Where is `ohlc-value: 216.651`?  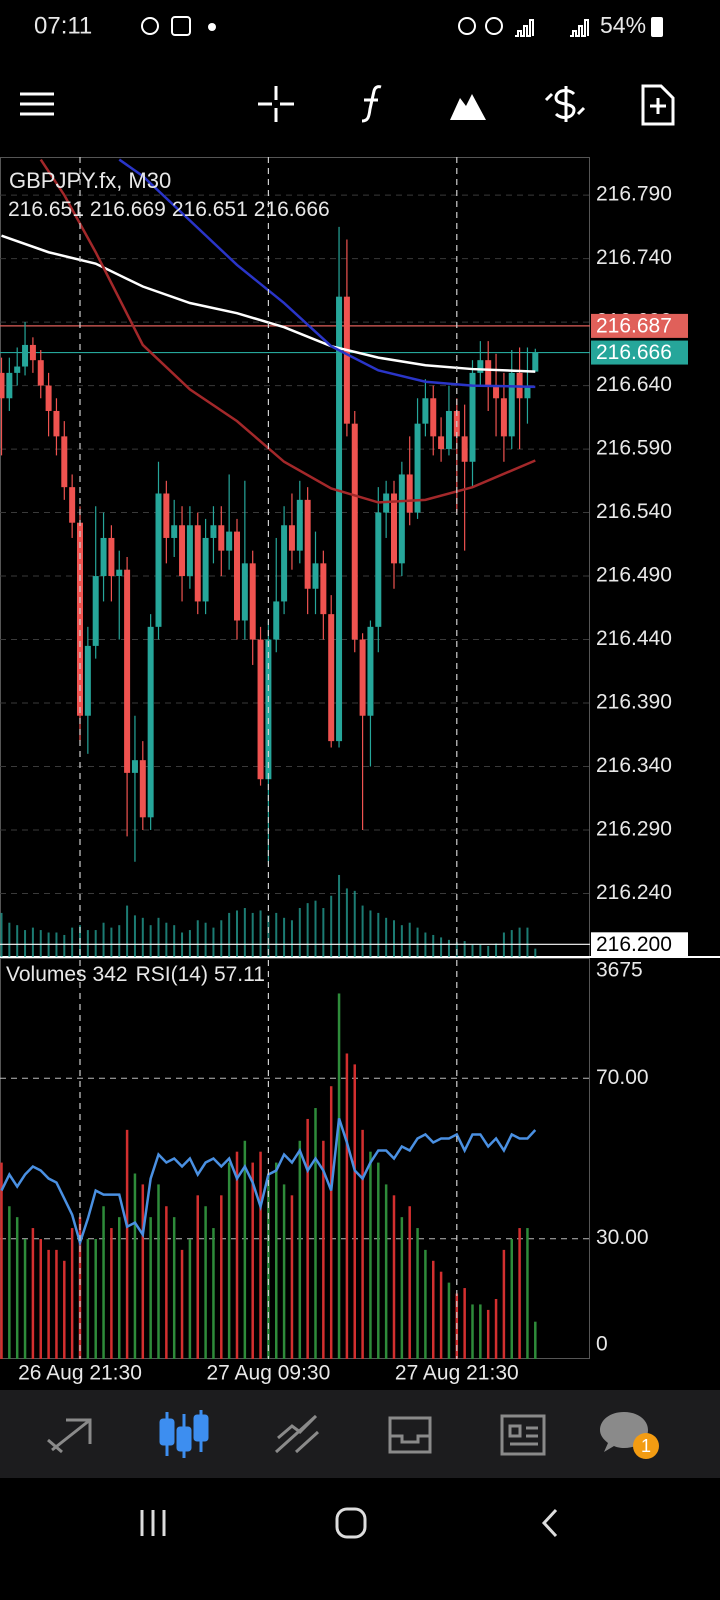 ohlc-value: 216.651 is located at coordinates (210, 209).